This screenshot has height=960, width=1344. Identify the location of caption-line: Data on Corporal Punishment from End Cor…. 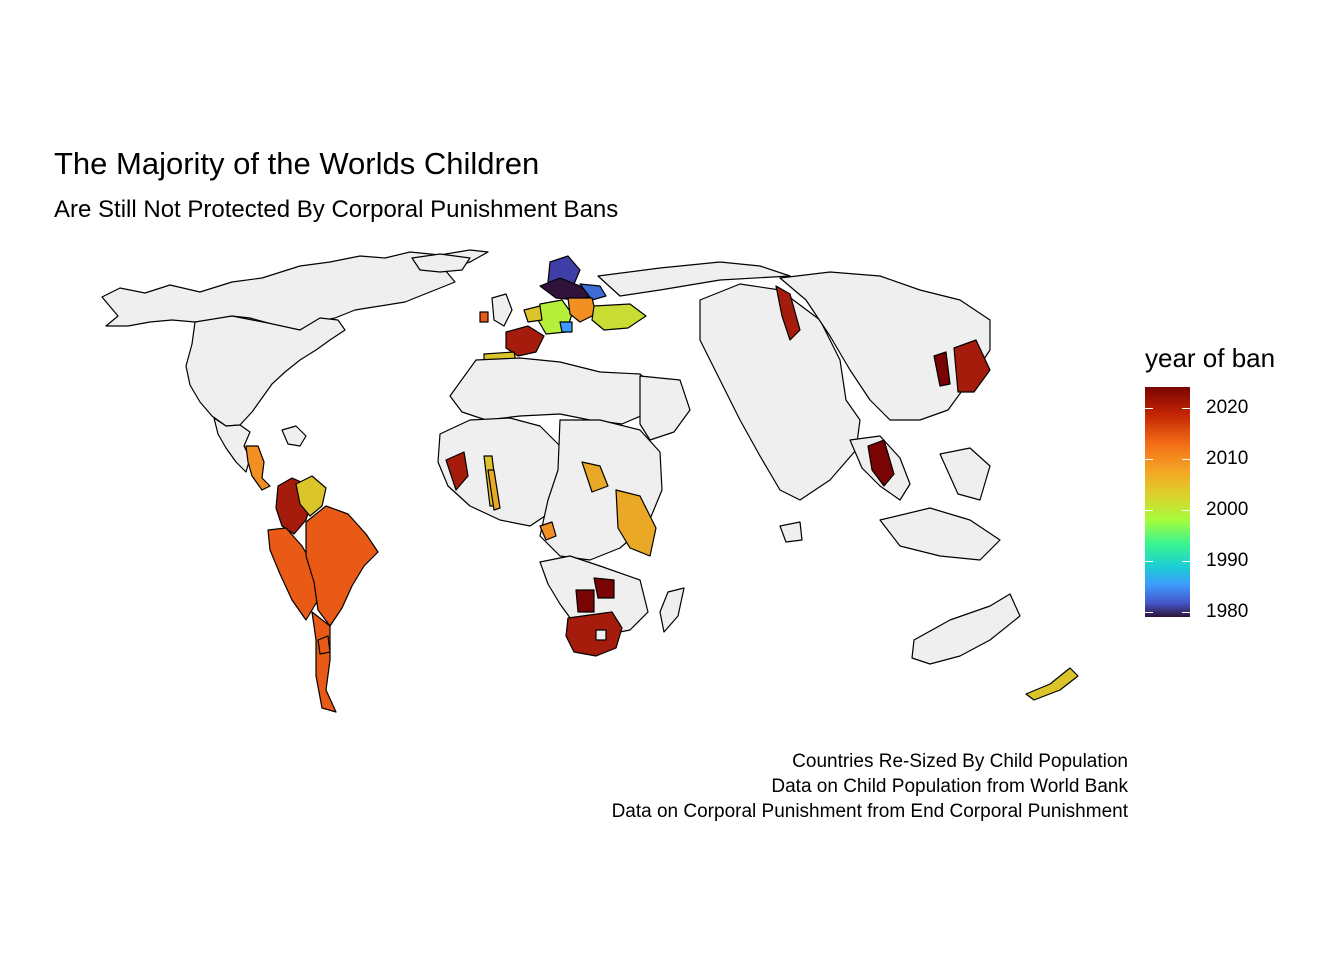
(869, 811).